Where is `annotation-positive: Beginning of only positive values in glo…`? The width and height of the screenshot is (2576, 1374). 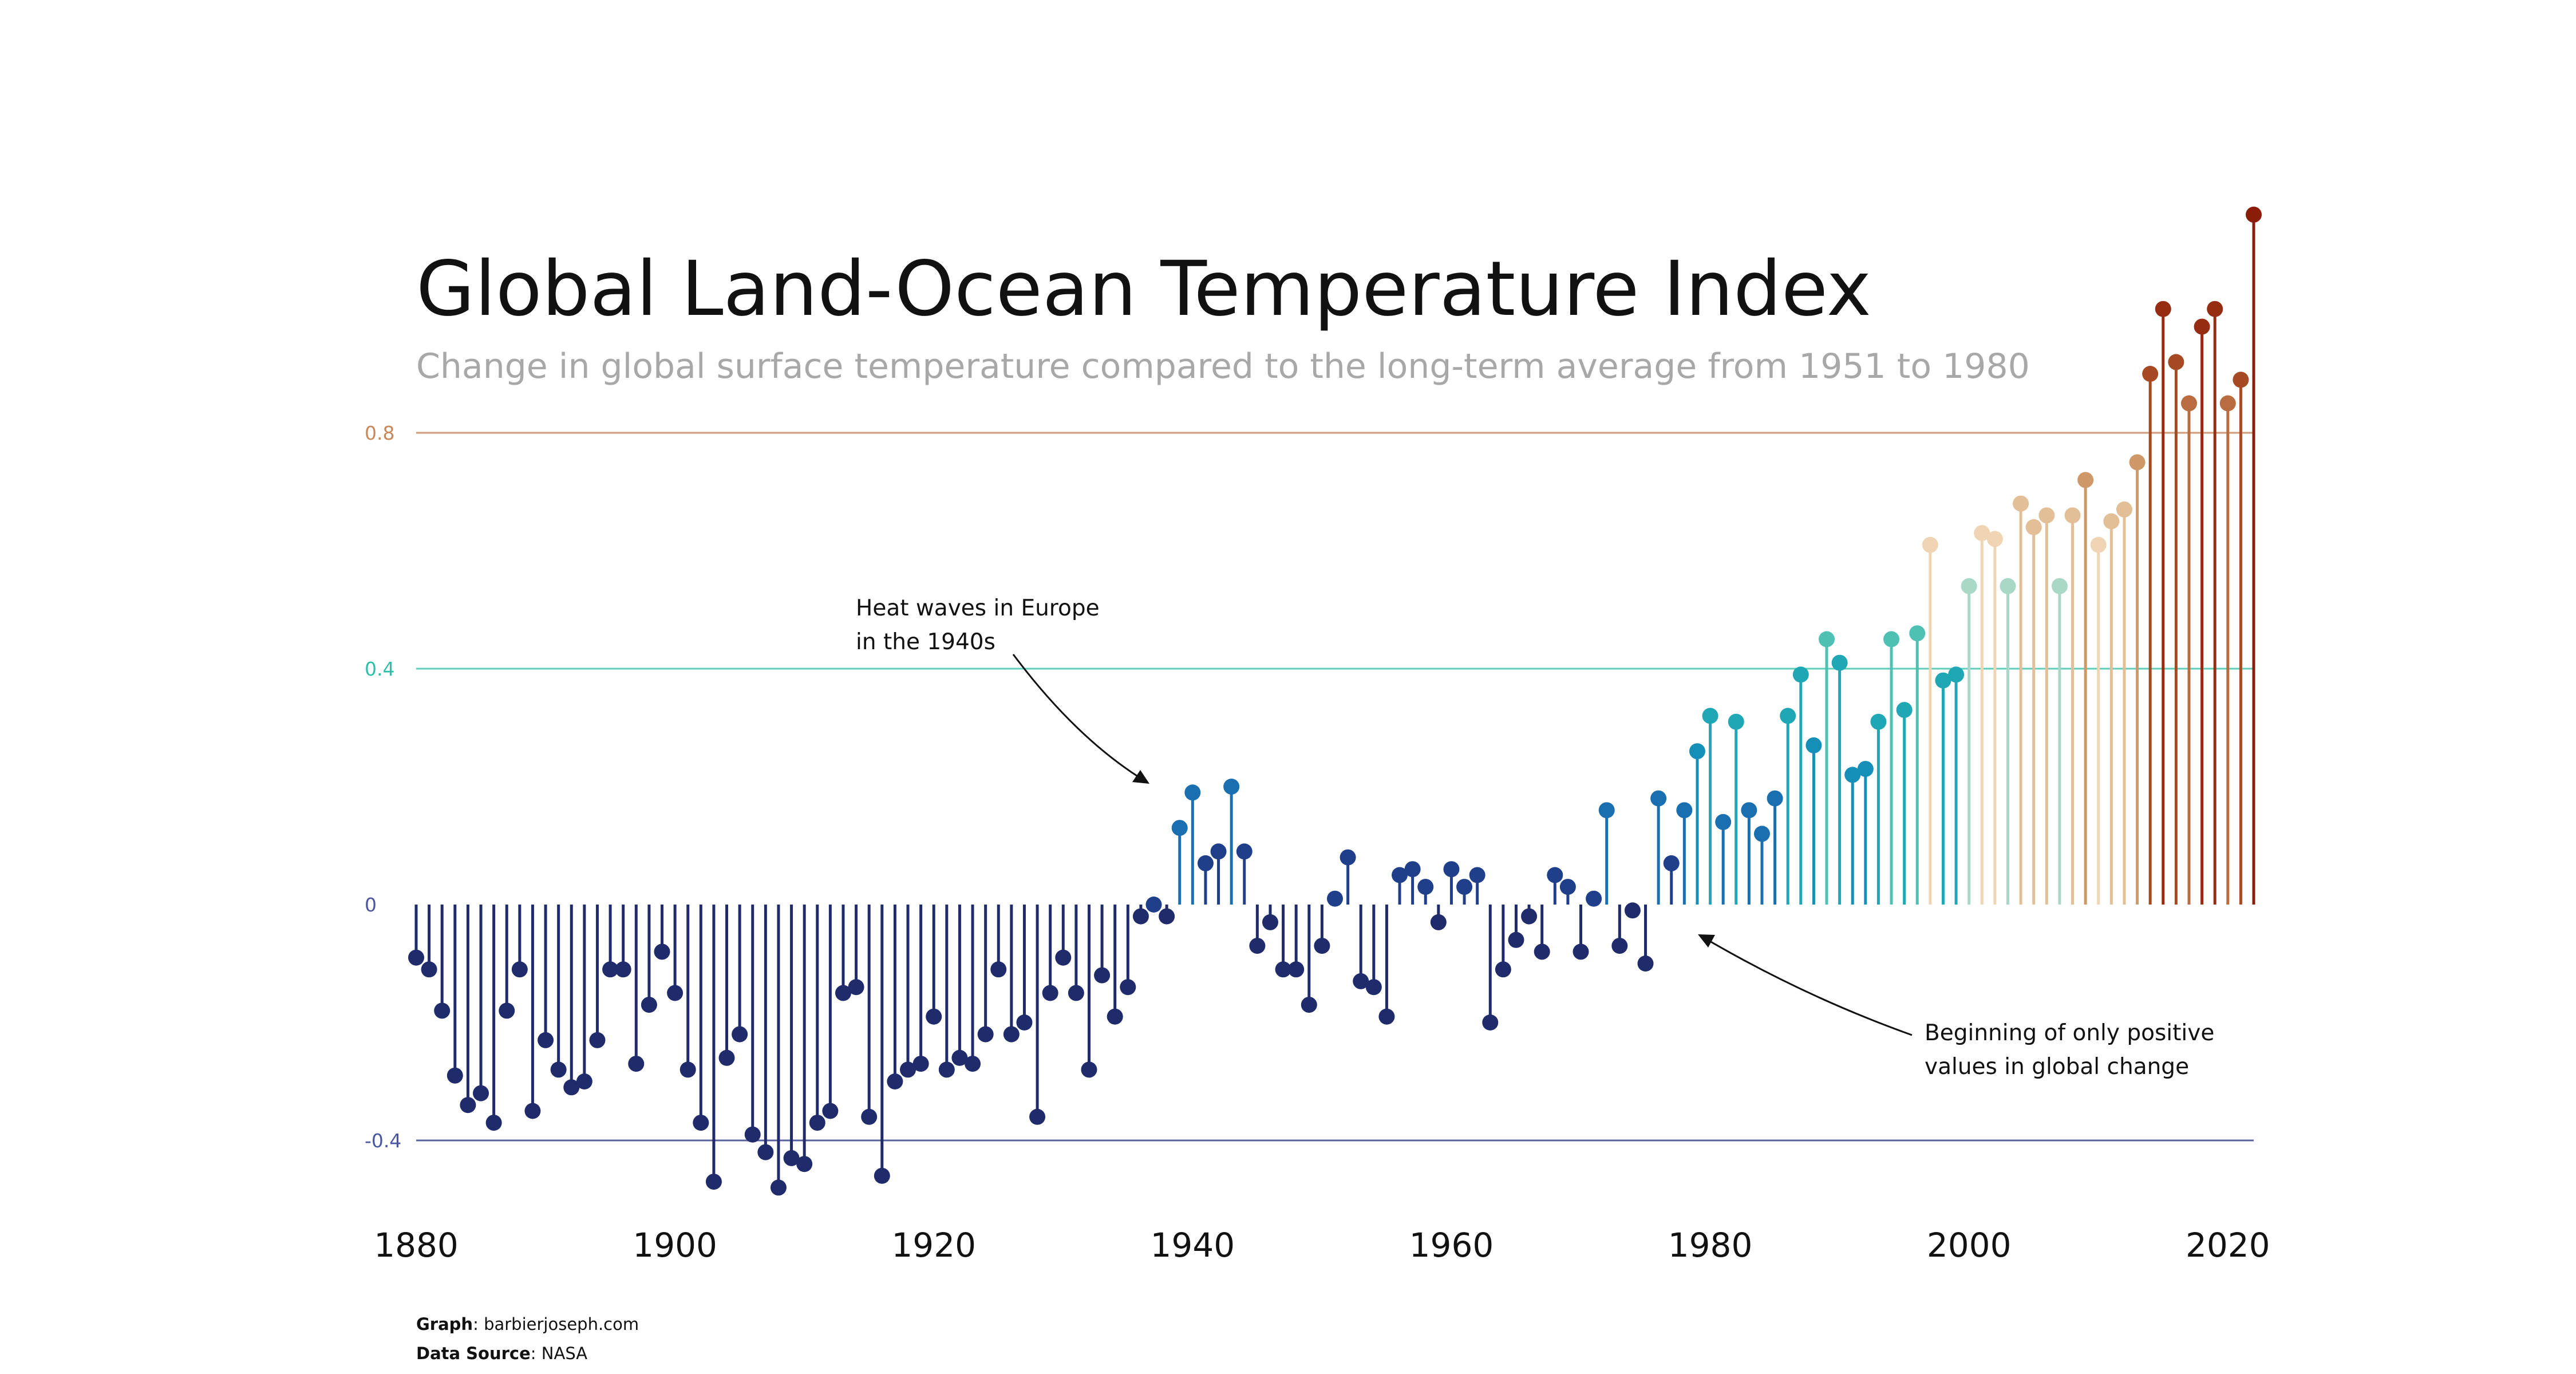
annotation-positive: Beginning of only positive values in glo… is located at coordinates (1956, 1007).